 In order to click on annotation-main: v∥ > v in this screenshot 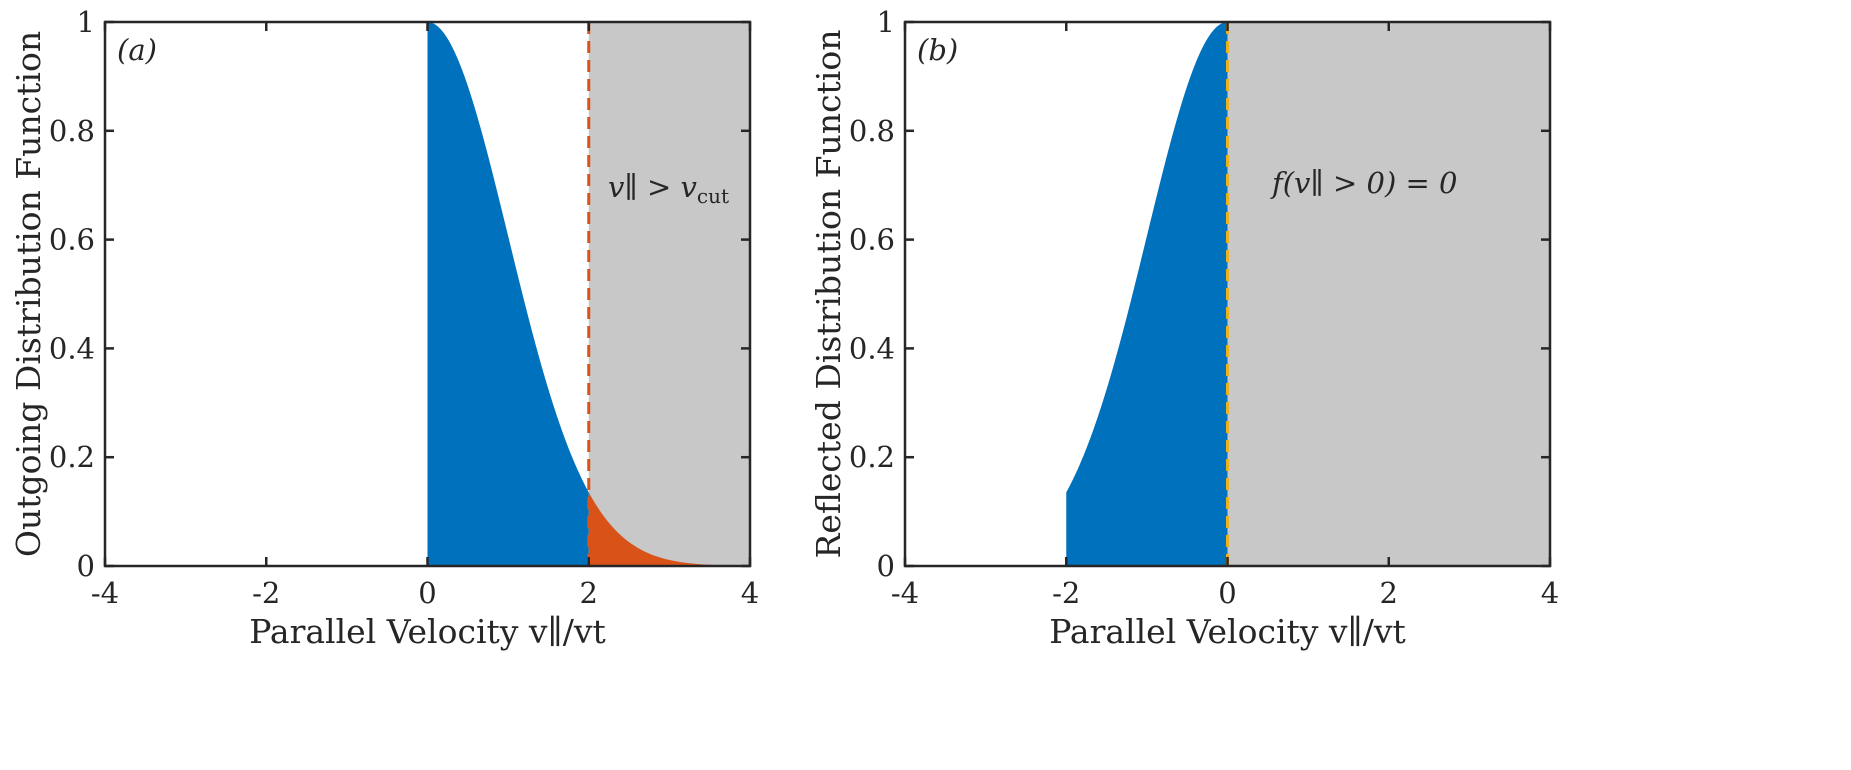, I will do `click(653, 187)`.